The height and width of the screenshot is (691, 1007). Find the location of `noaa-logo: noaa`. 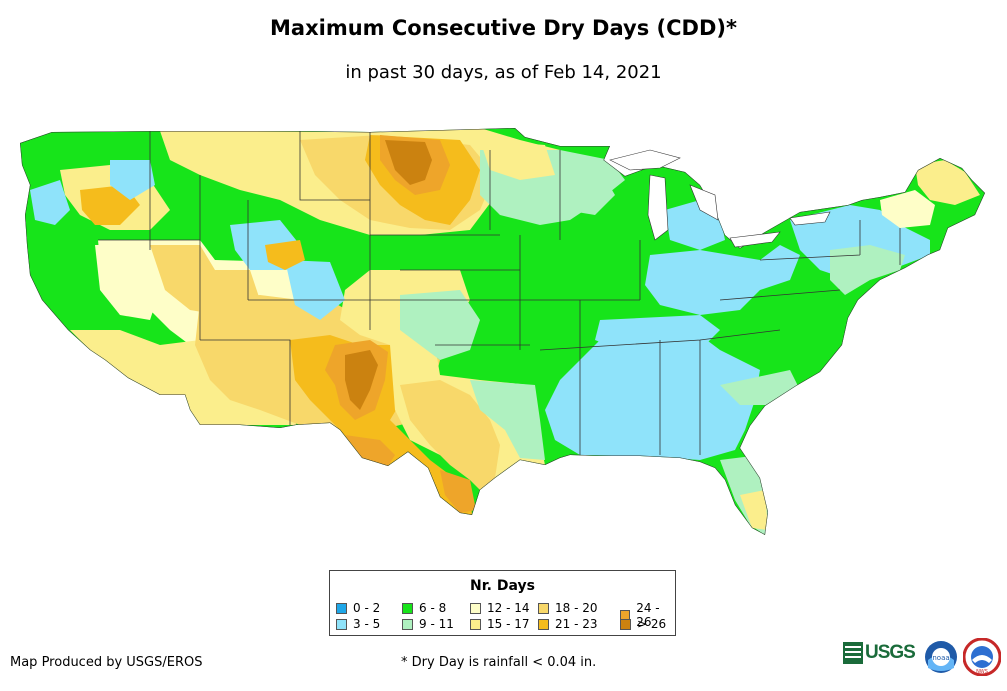

noaa-logo: noaa is located at coordinates (941, 657).